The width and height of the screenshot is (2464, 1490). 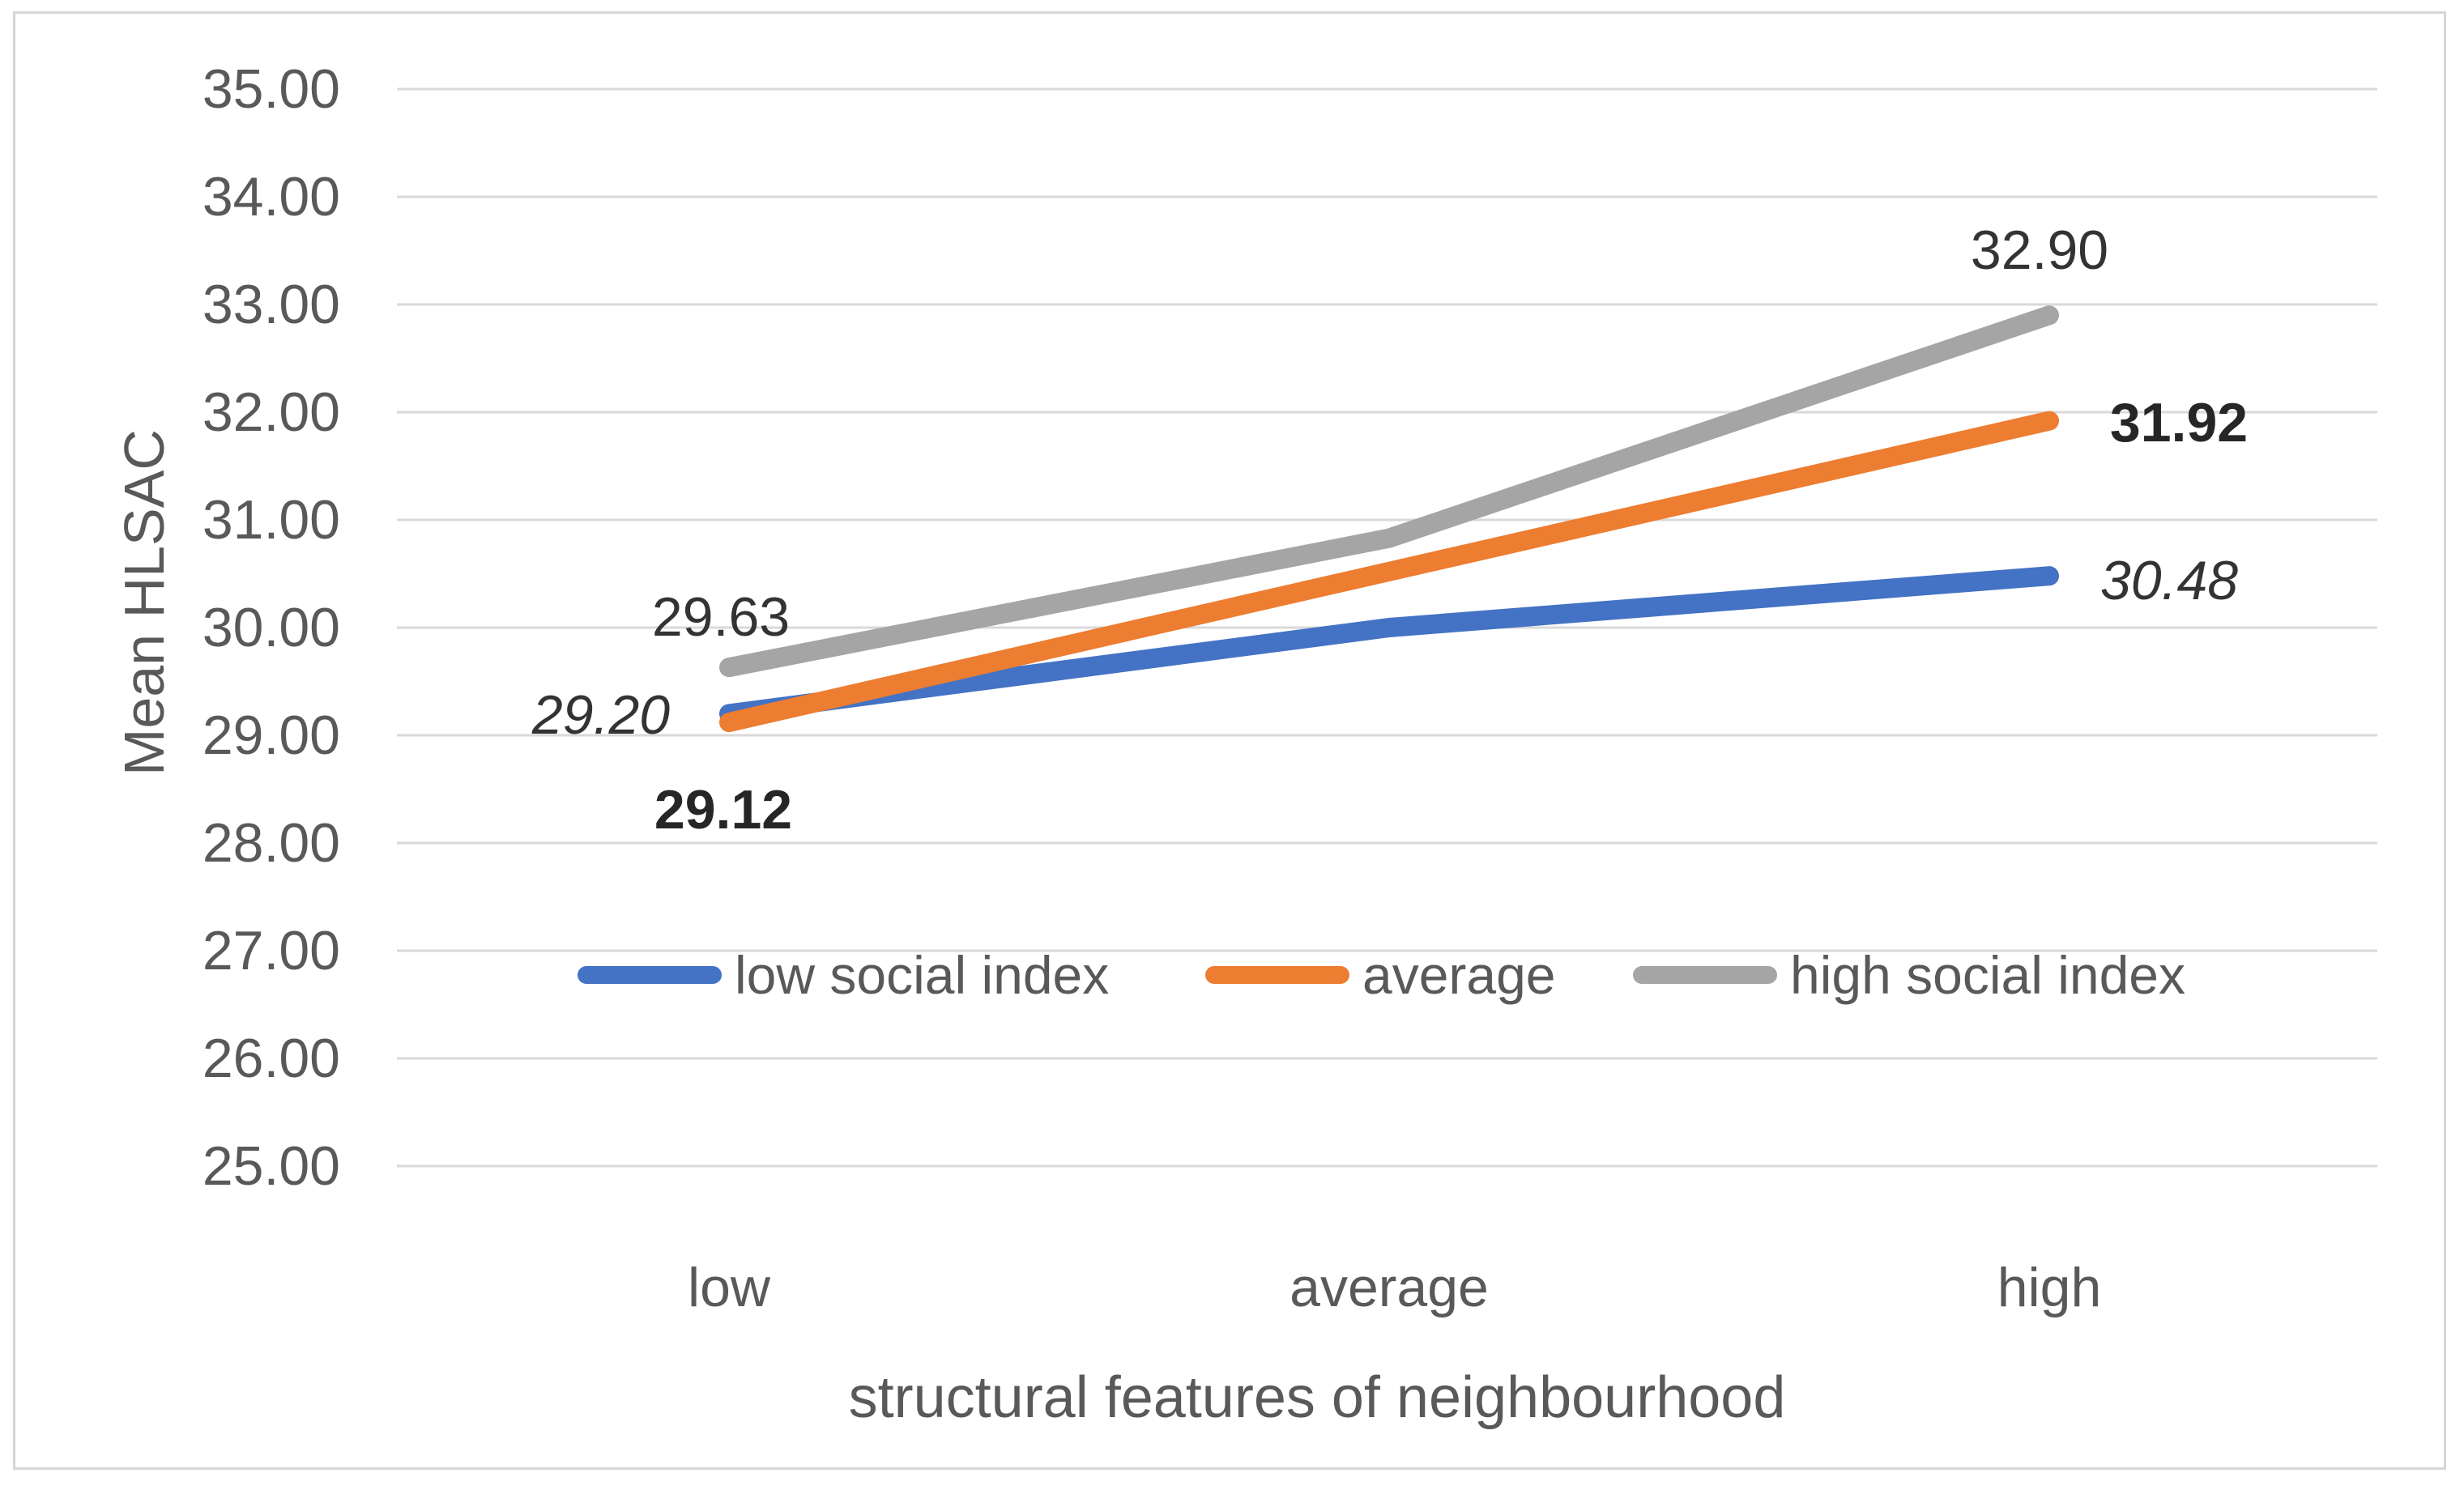 I want to click on x-tick-label-low: low, so click(x=729, y=1287).